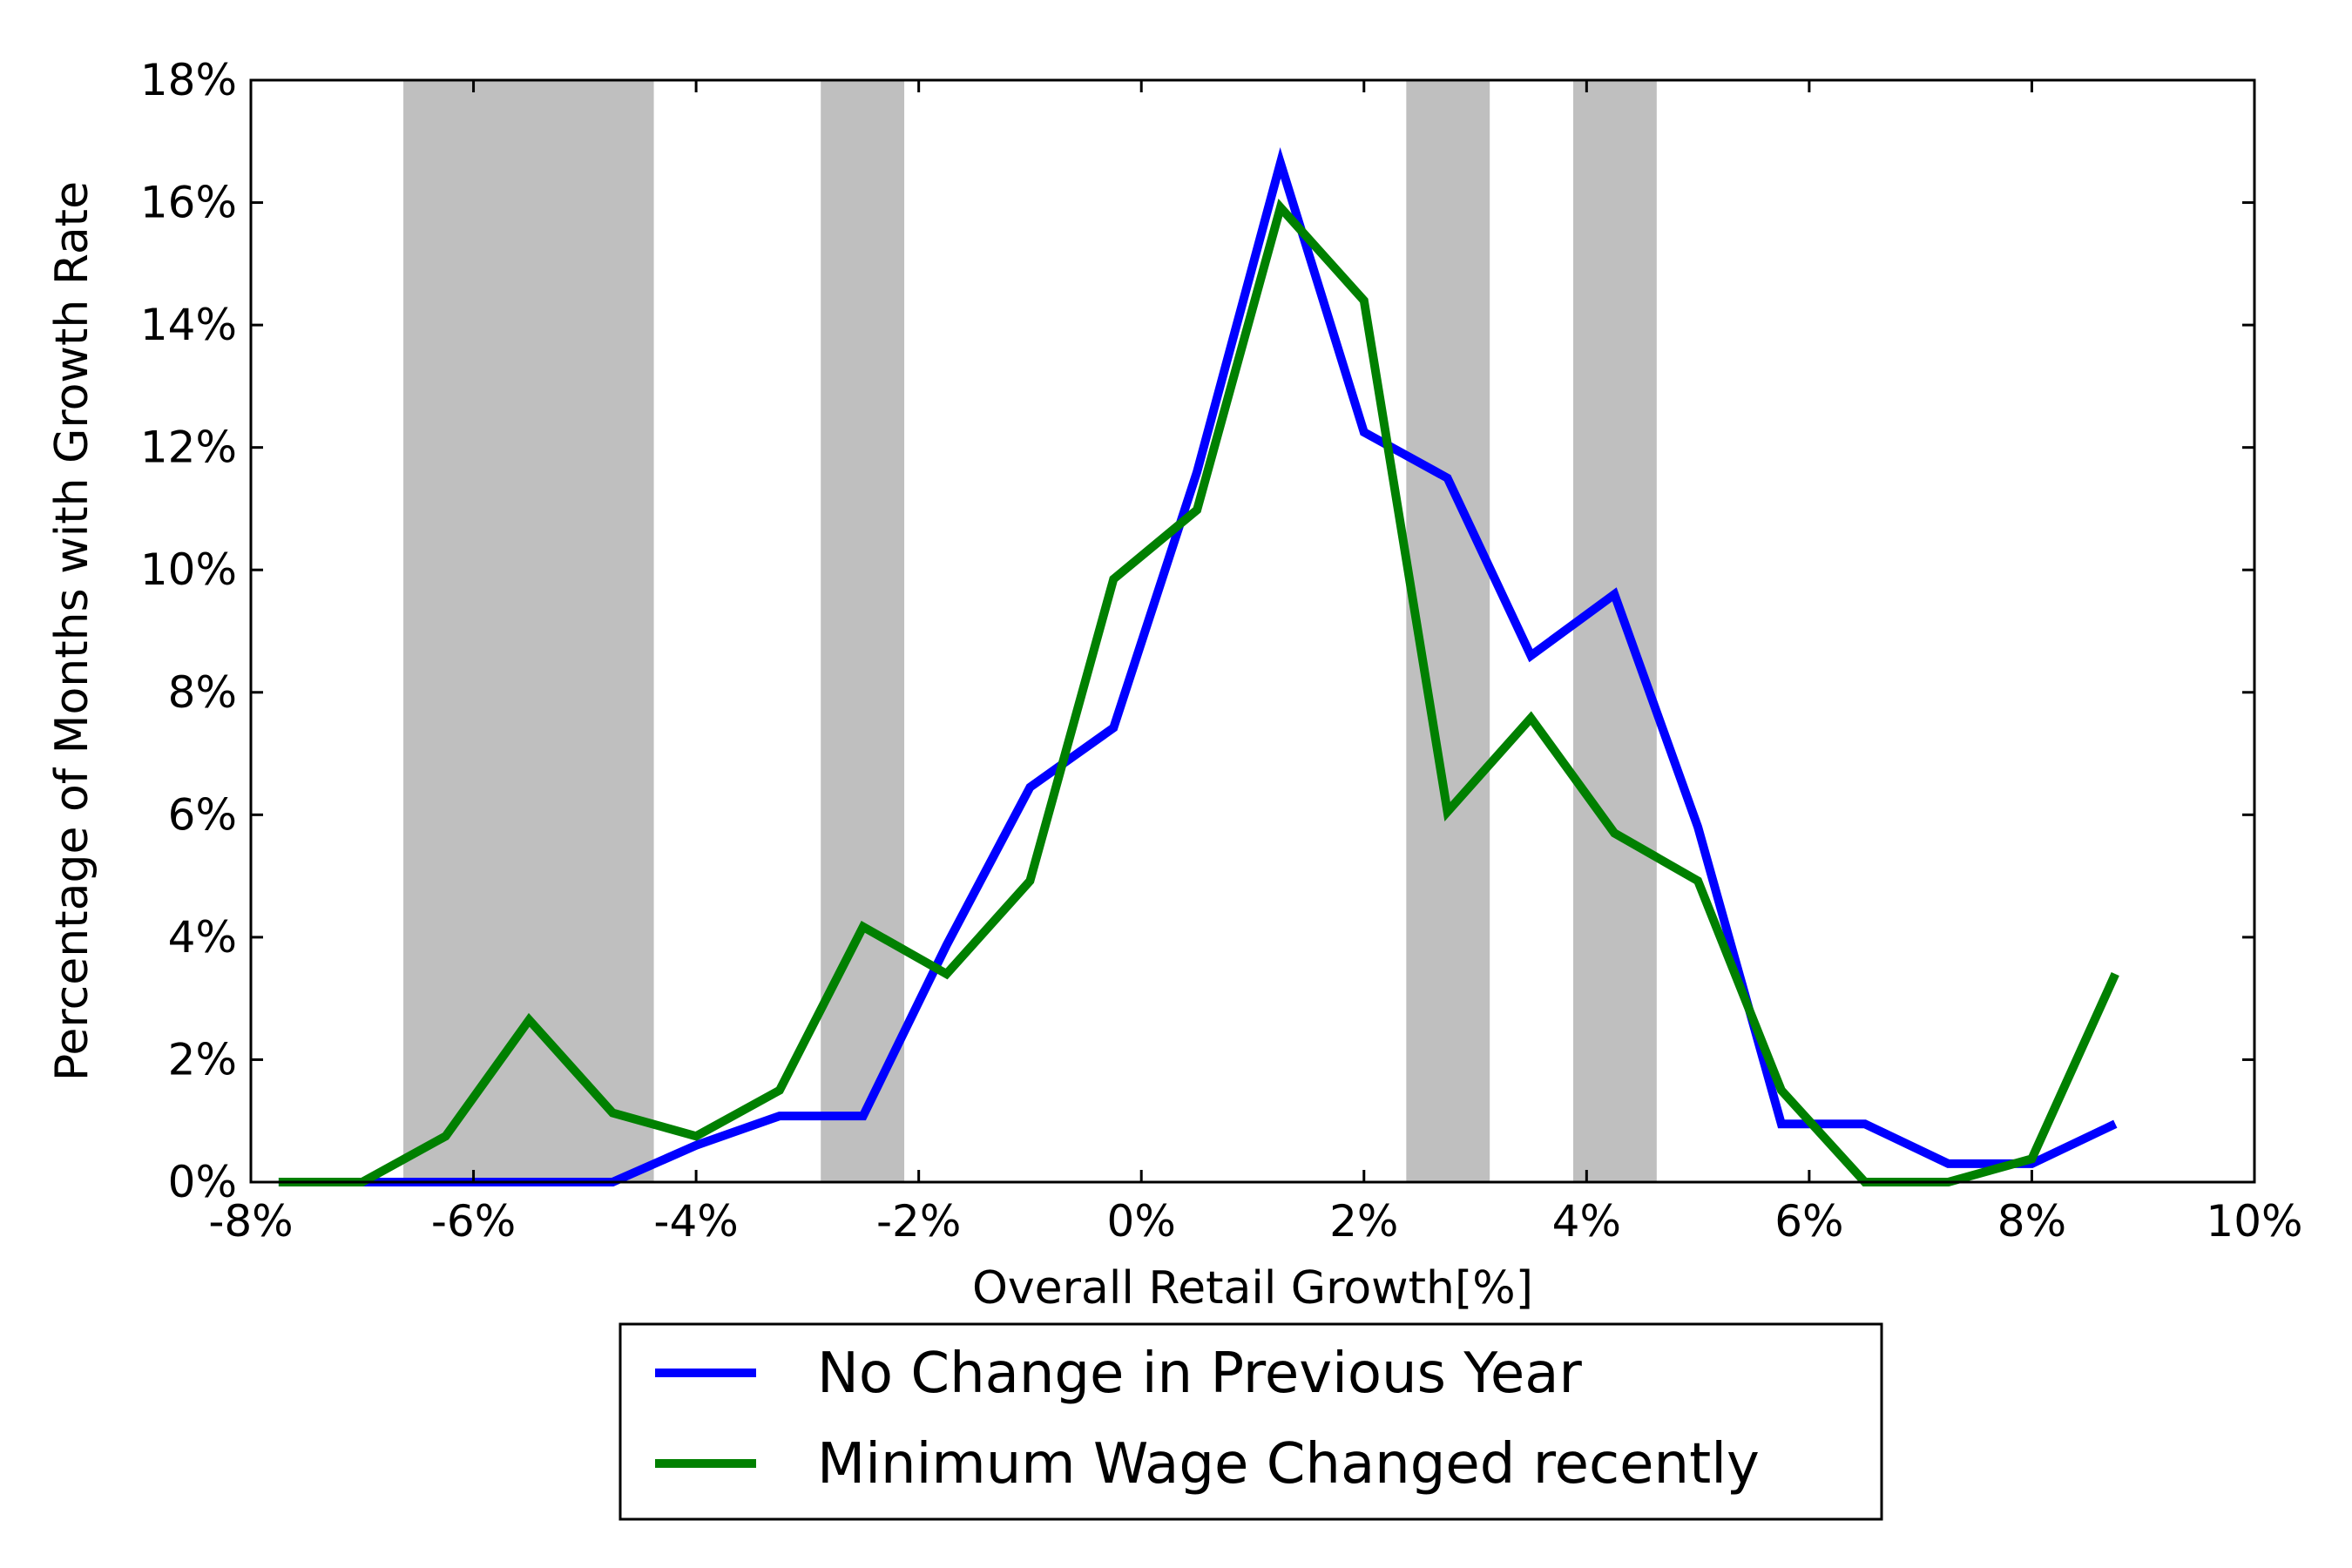 The height and width of the screenshot is (1568, 2352). What do you see at coordinates (202, 1059) in the screenshot?
I see `y-tick-label: 2%` at bounding box center [202, 1059].